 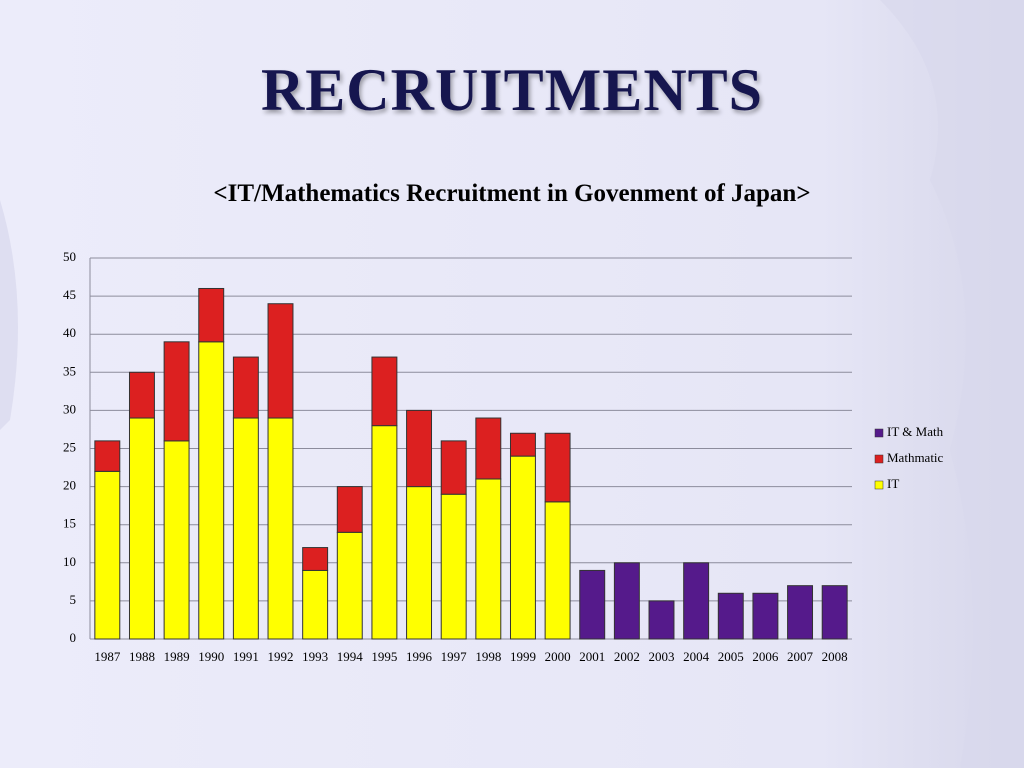 What do you see at coordinates (315, 656) in the screenshot?
I see `x-tick-label: 1993` at bounding box center [315, 656].